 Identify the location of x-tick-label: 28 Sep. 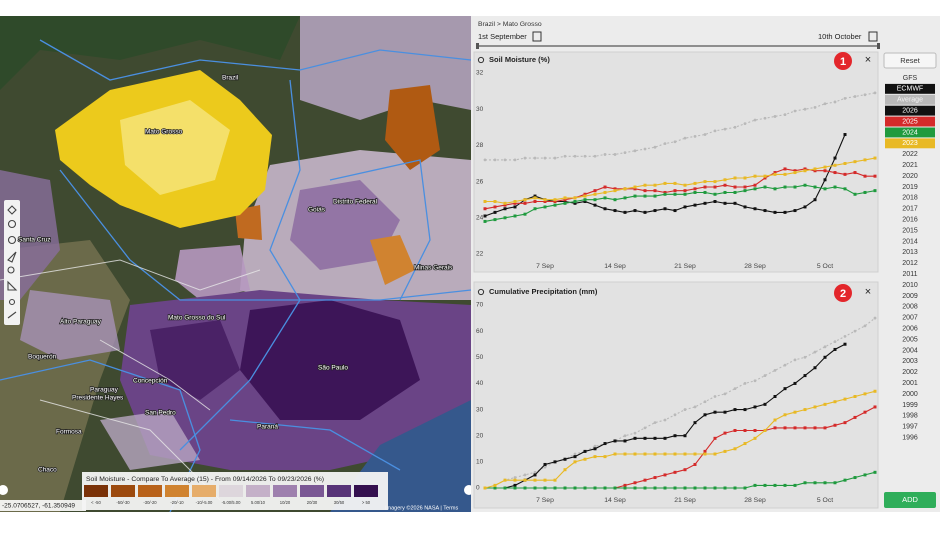
(755, 266).